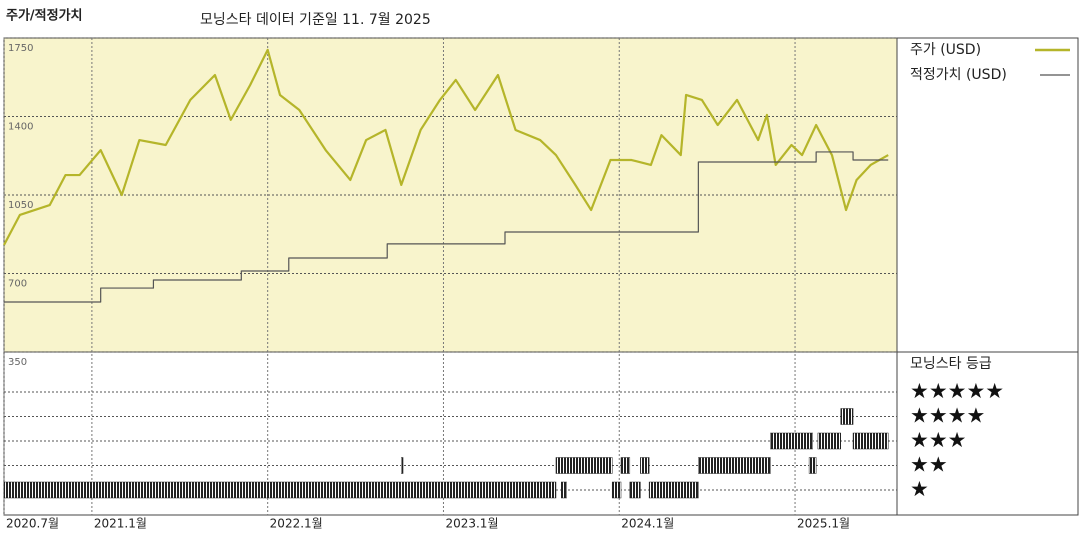  What do you see at coordinates (20, 205) in the screenshot?
I see `y-tick-label: 1050` at bounding box center [20, 205].